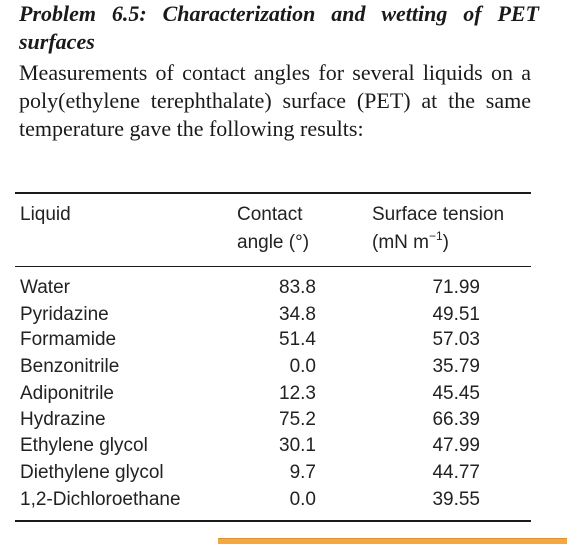  I want to click on header-tension-unit-exp: −1, so click(435, 236).